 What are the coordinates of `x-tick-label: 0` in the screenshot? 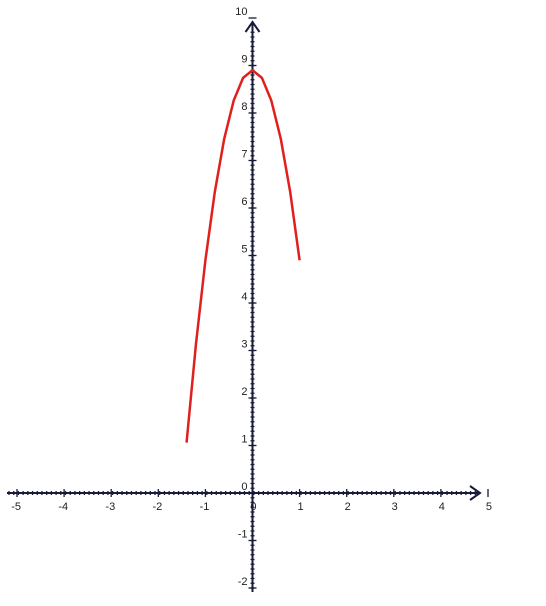 It's located at (253, 507).